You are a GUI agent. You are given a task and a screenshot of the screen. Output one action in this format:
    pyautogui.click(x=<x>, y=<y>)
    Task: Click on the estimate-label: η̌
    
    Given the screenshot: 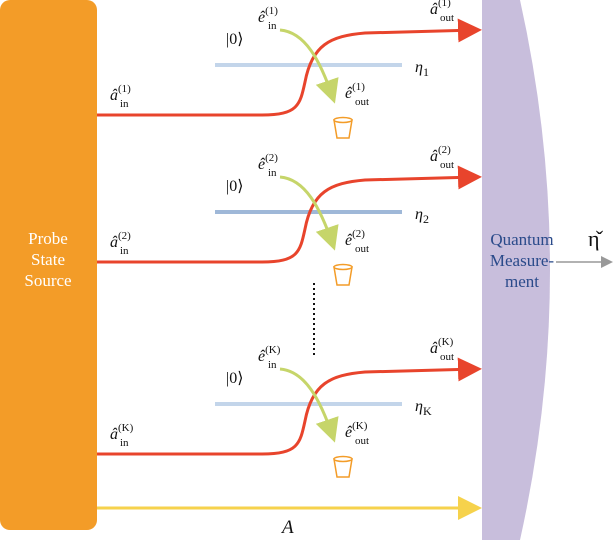 What is the action you would take?
    pyautogui.click(x=596, y=238)
    